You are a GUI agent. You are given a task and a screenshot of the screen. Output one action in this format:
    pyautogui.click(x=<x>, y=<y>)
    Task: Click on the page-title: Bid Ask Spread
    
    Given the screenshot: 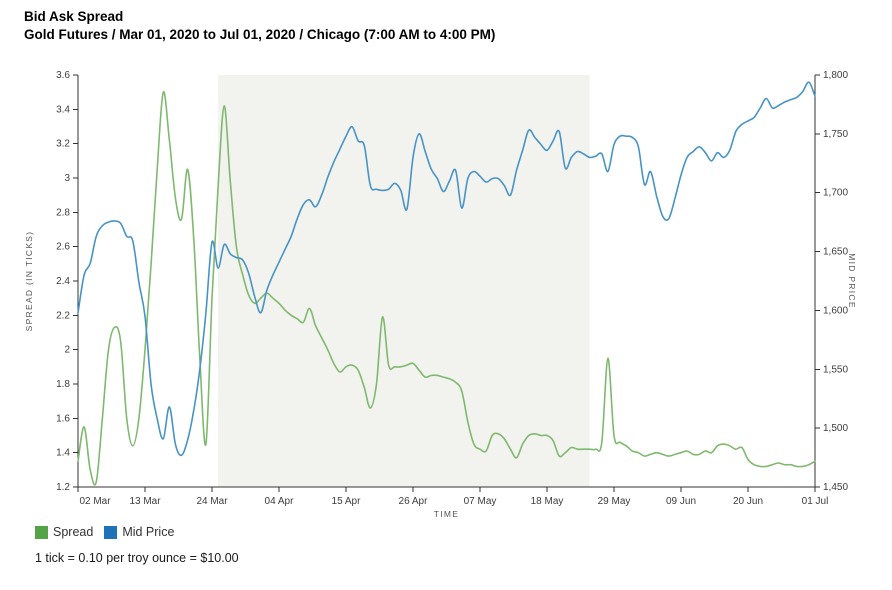 What is the action you would take?
    pyautogui.click(x=74, y=16)
    